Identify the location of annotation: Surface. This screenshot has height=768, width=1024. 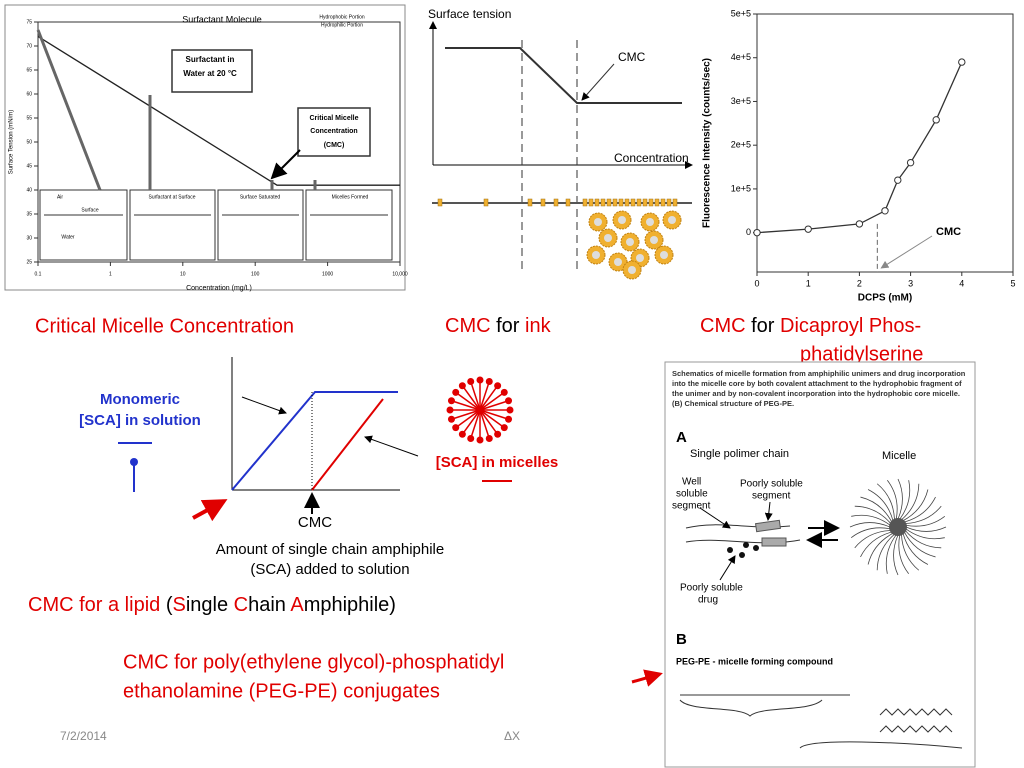
(89, 210).